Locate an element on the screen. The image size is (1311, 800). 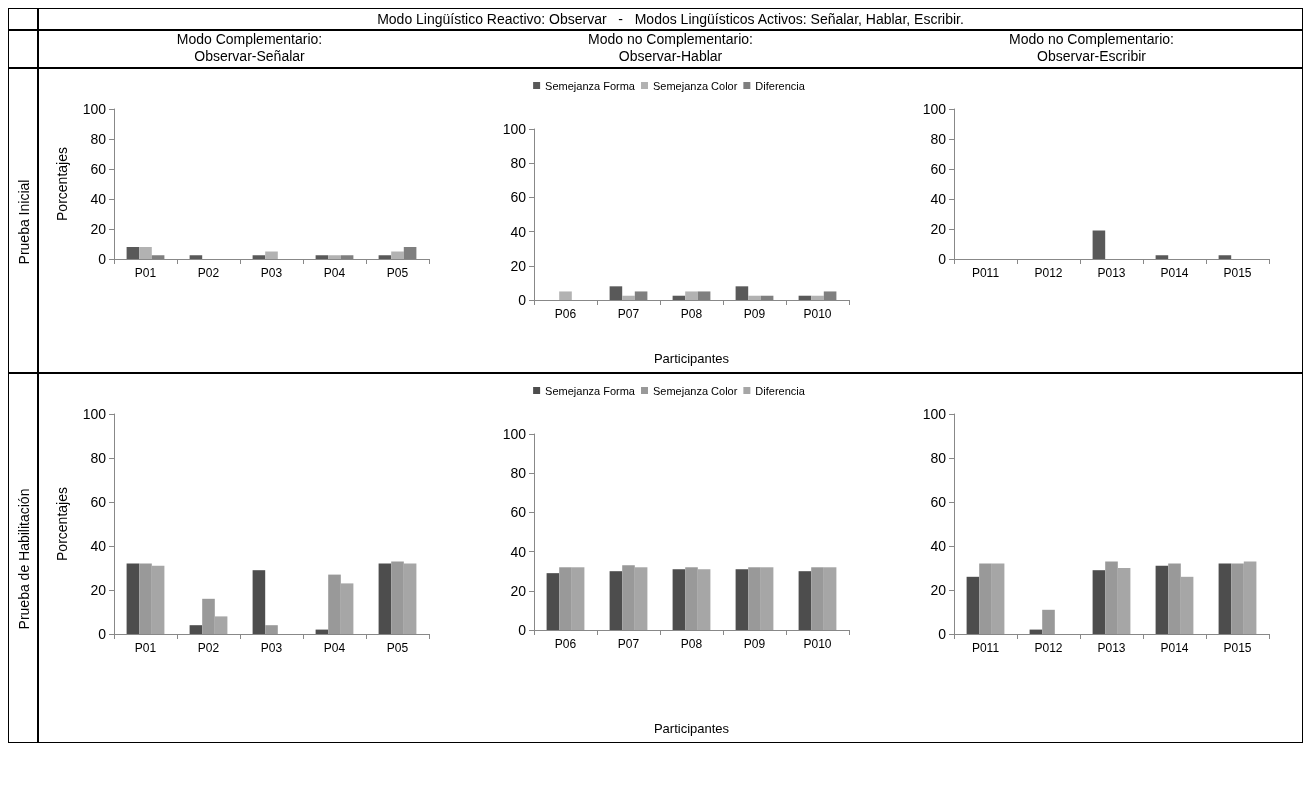
x-tick-label: P05 is located at coordinates (397, 273).